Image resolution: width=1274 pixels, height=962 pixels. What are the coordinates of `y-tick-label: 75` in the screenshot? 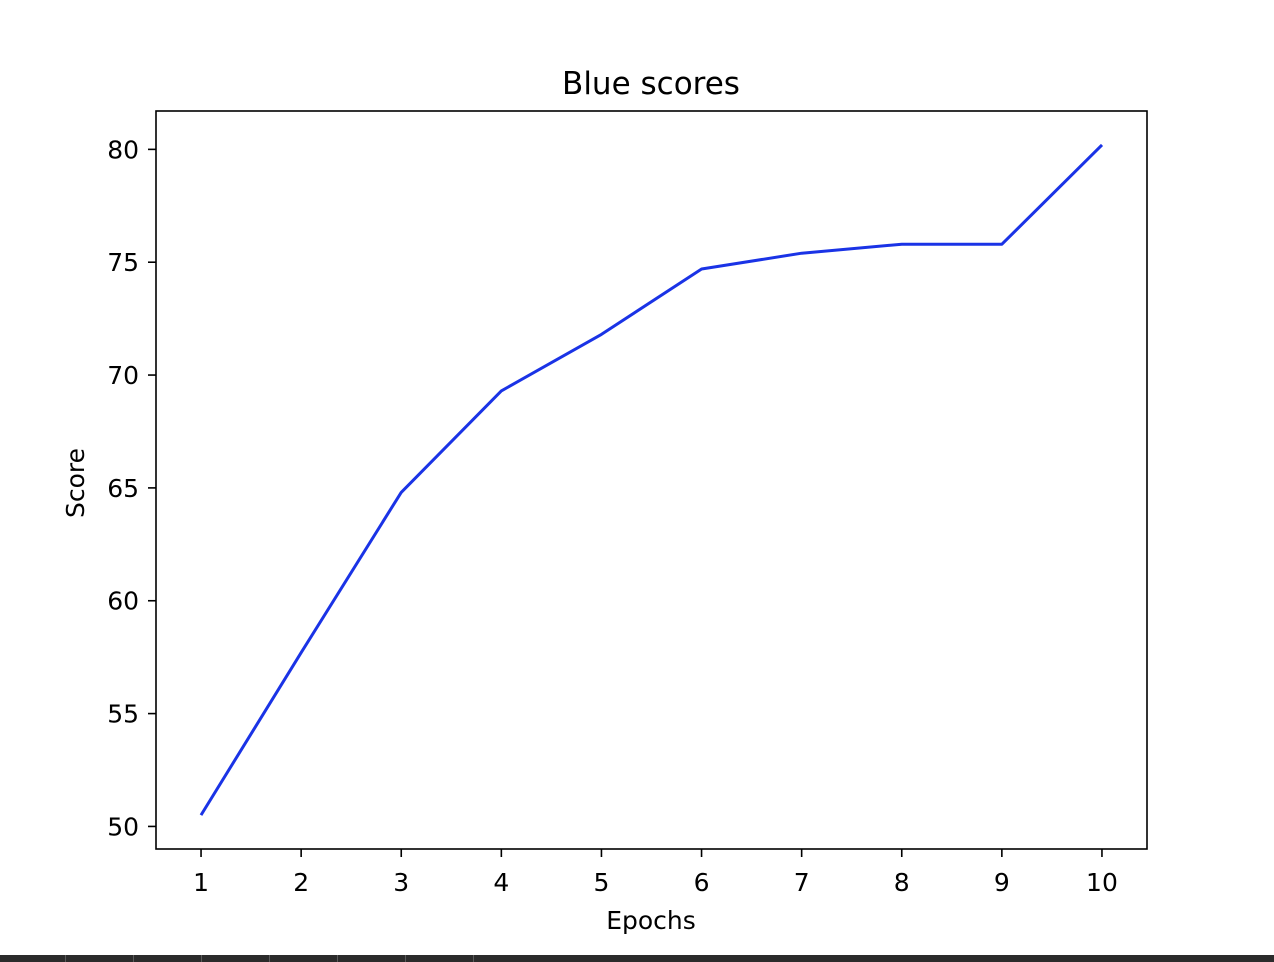 It's located at (123, 262).